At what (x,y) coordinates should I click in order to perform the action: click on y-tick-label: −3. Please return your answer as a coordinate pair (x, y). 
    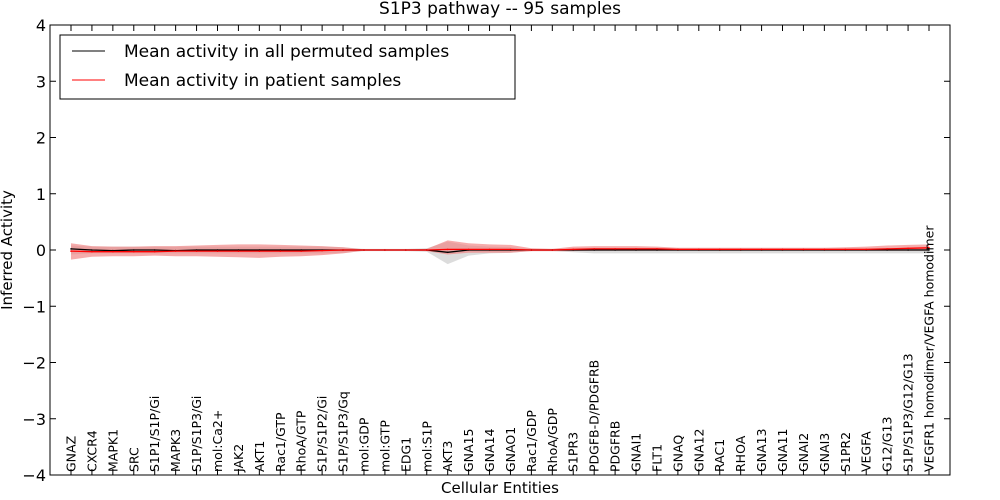
    Looking at the image, I should click on (34, 419).